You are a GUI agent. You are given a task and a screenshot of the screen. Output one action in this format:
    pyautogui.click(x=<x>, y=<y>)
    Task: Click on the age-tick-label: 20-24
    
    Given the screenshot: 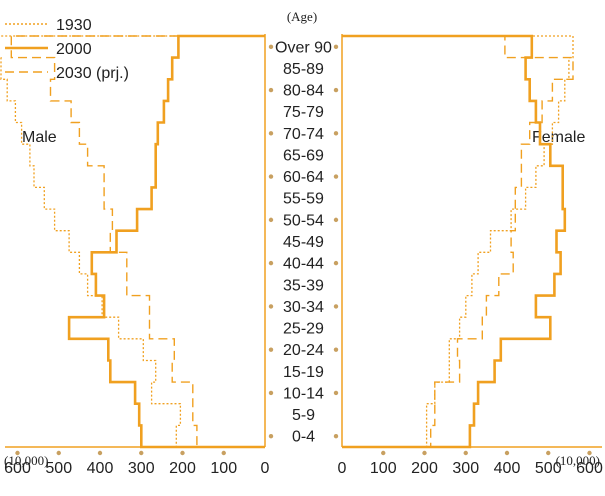 What is the action you would take?
    pyautogui.click(x=303, y=350)
    